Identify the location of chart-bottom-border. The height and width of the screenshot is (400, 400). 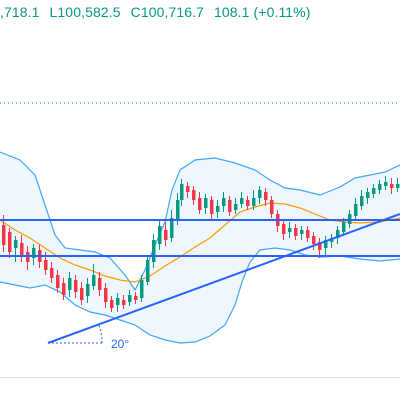
(200, 377).